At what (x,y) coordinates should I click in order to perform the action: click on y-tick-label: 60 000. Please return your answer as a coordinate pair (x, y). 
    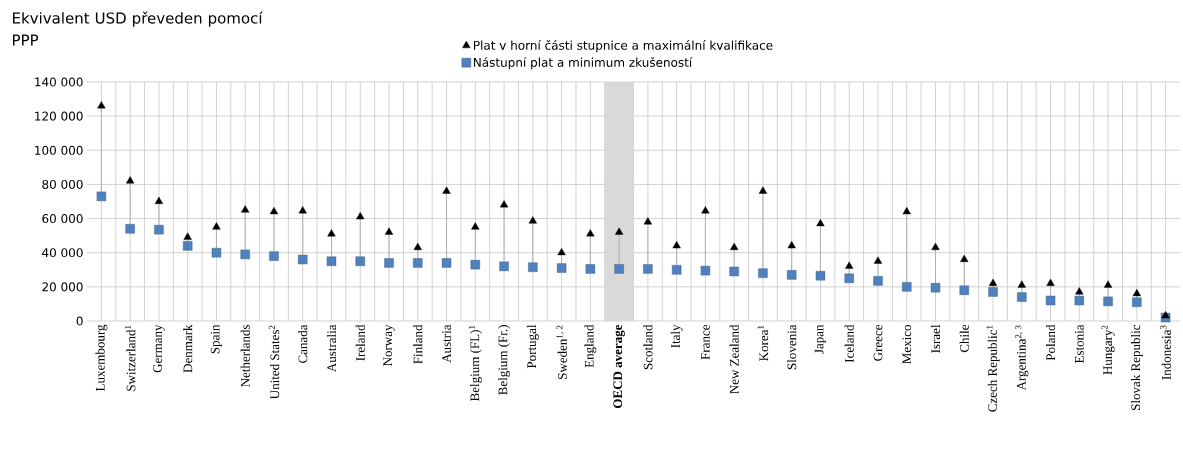
    Looking at the image, I should click on (62, 219).